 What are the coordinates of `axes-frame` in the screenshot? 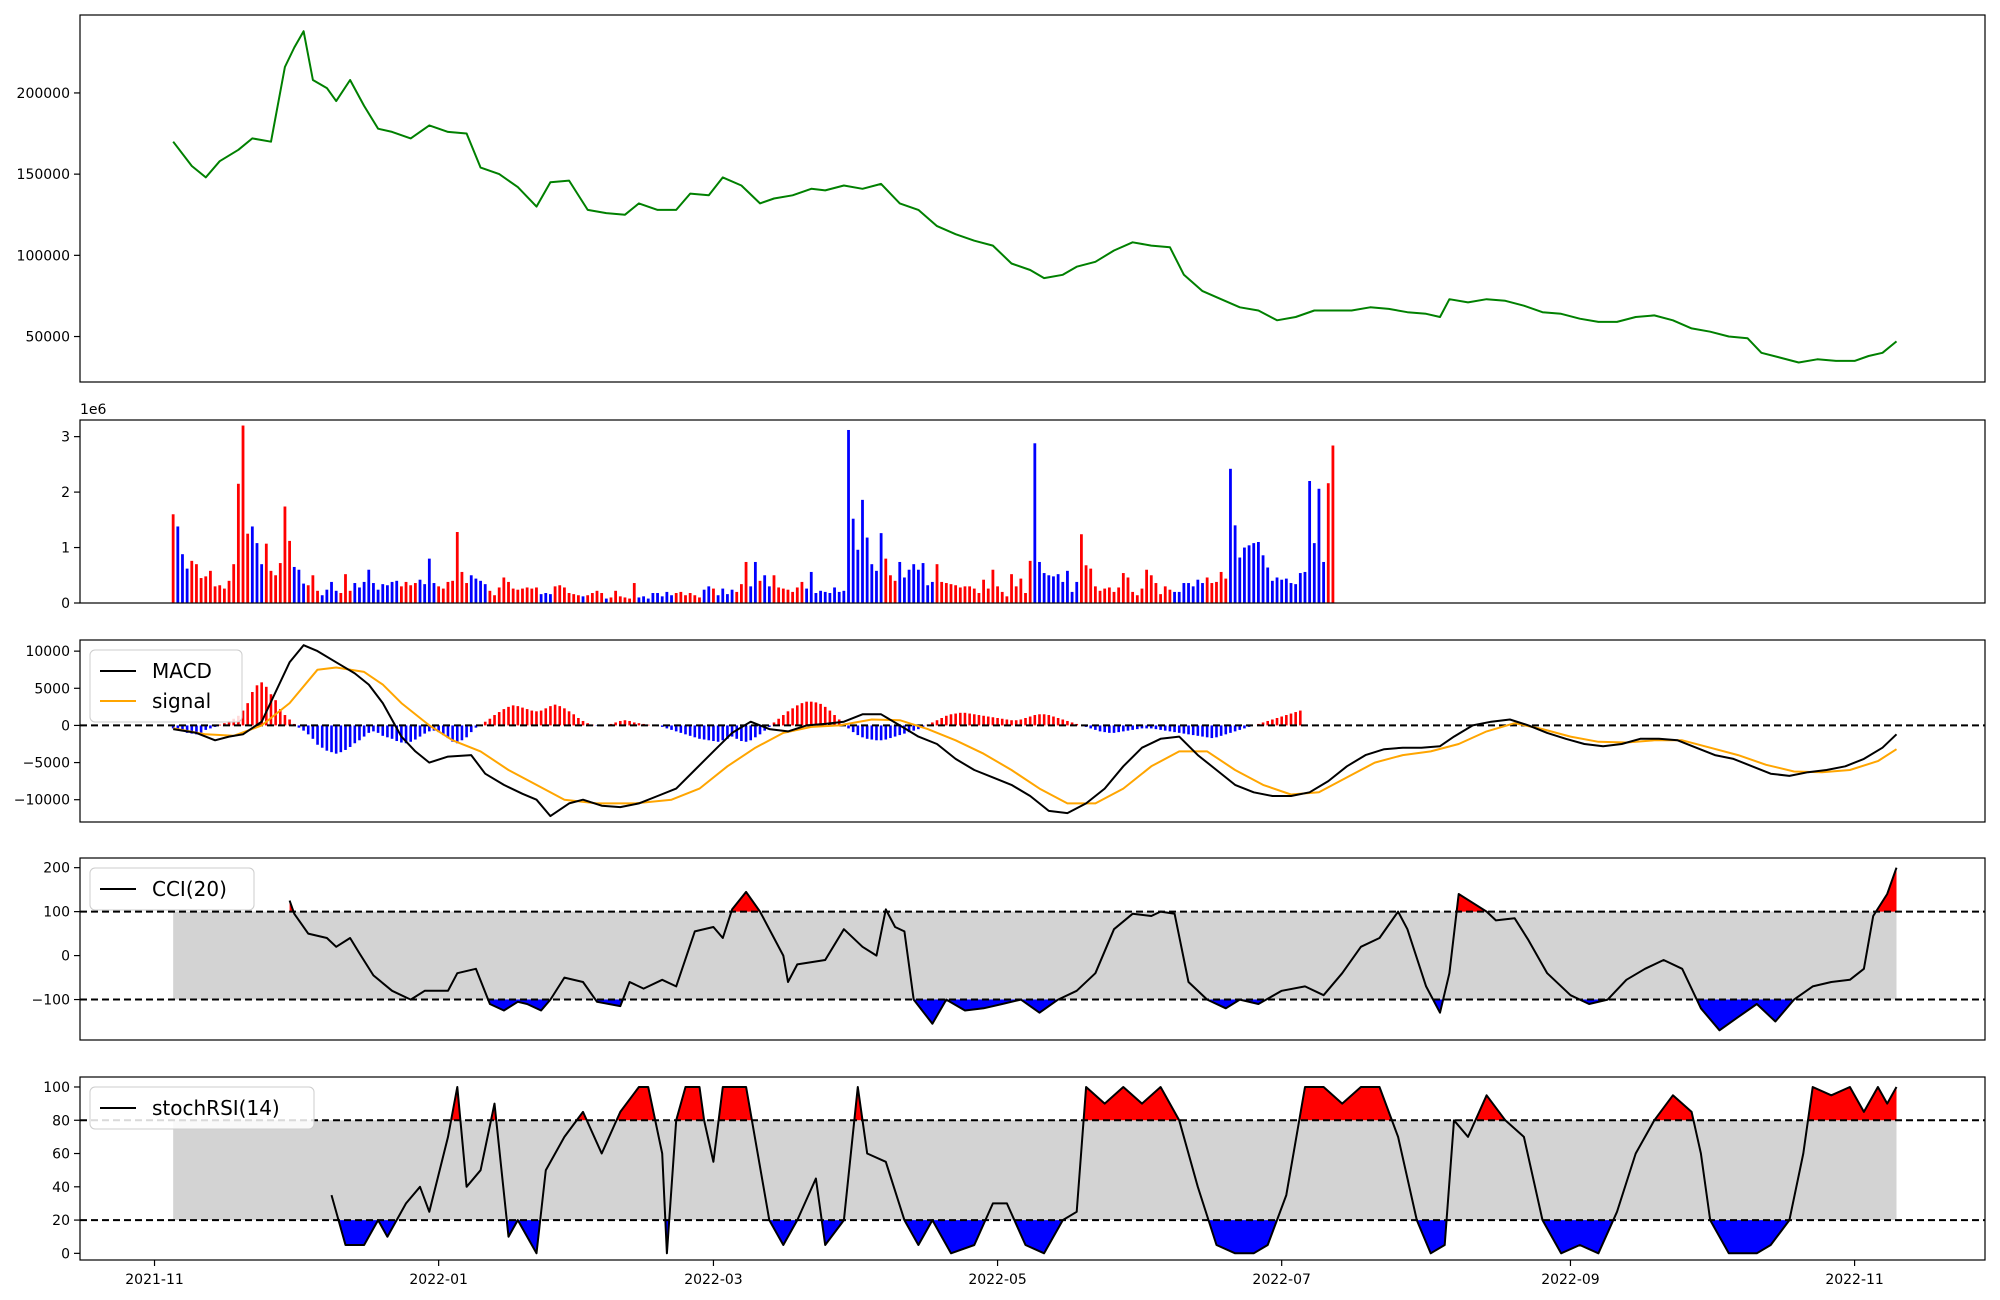 It's located at (1032, 949).